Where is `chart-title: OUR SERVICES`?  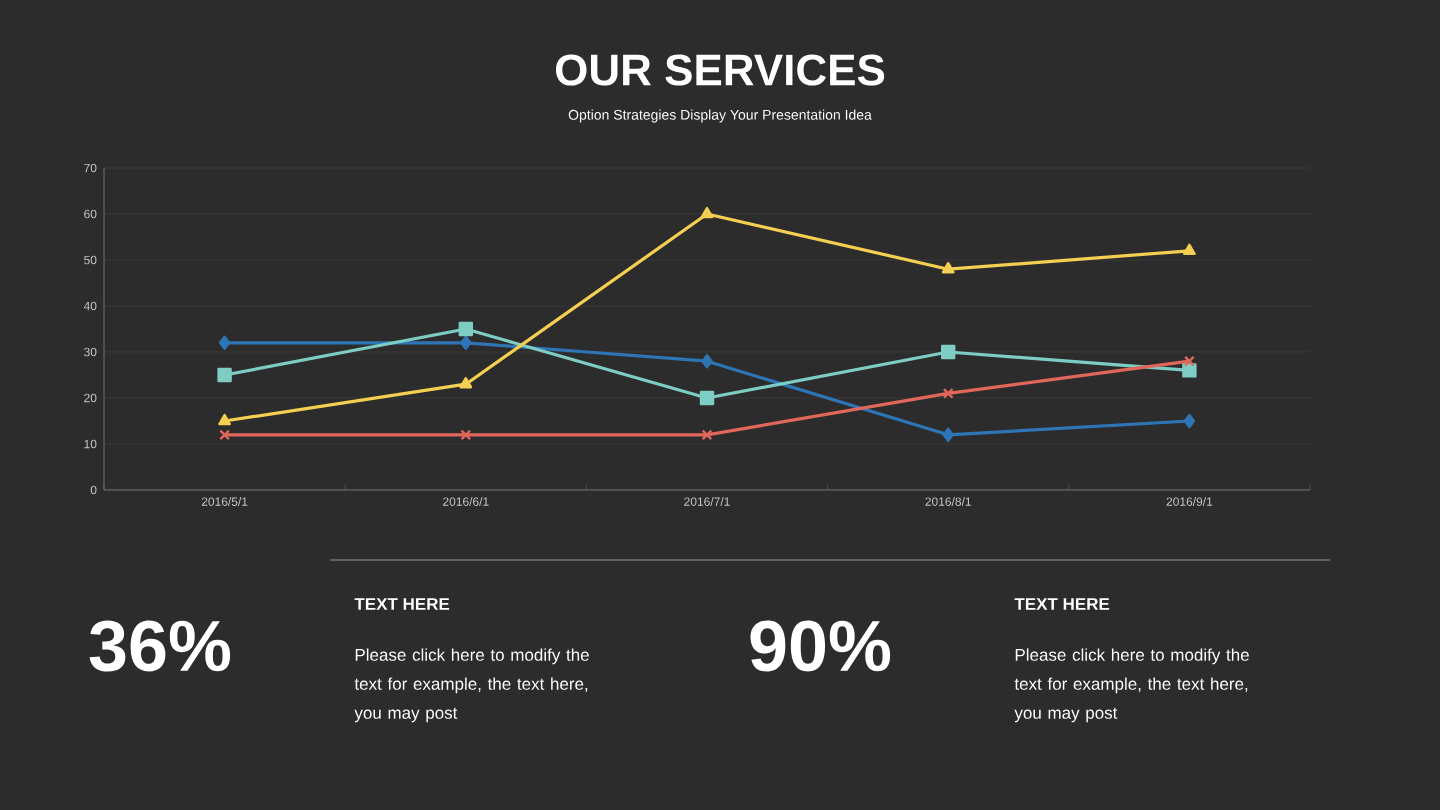
chart-title: OUR SERVICES is located at coordinates (720, 70).